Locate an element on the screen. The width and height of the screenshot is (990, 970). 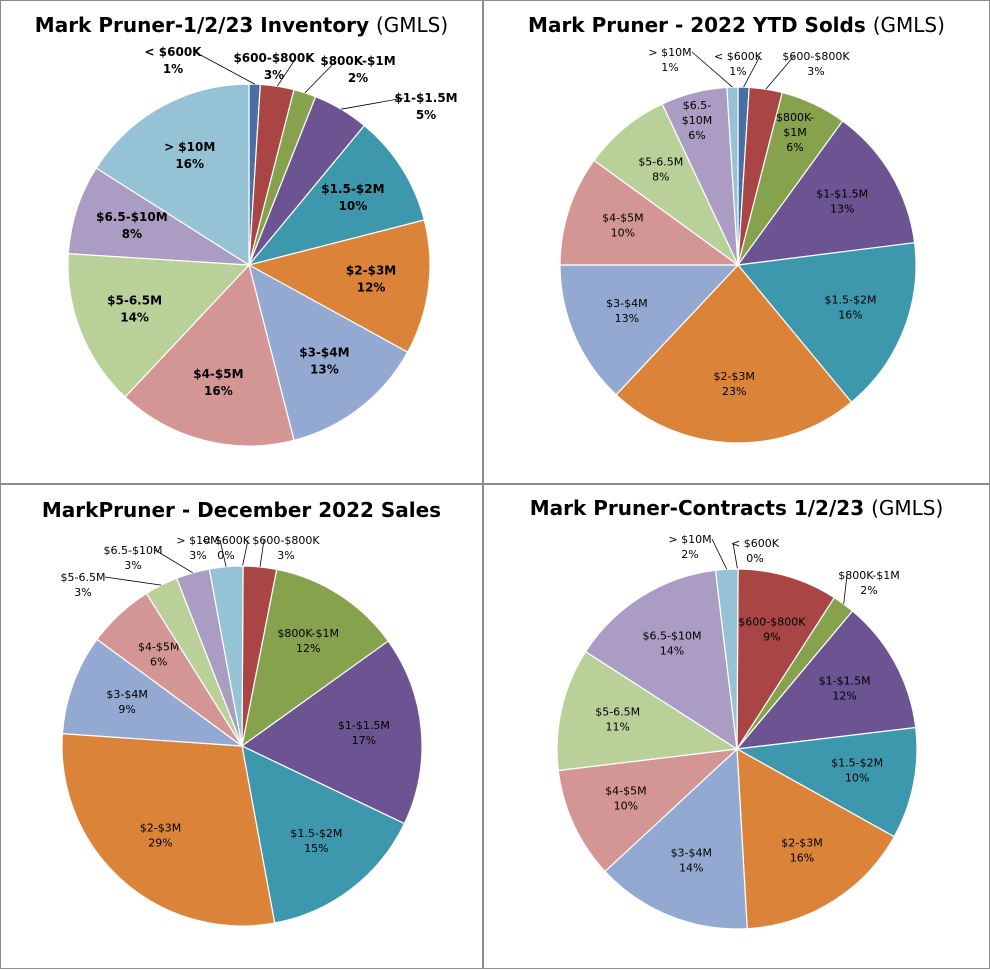
chart-title: Mark Pruner - 2022 YTD Solds (GMLS) is located at coordinates (736, 25).